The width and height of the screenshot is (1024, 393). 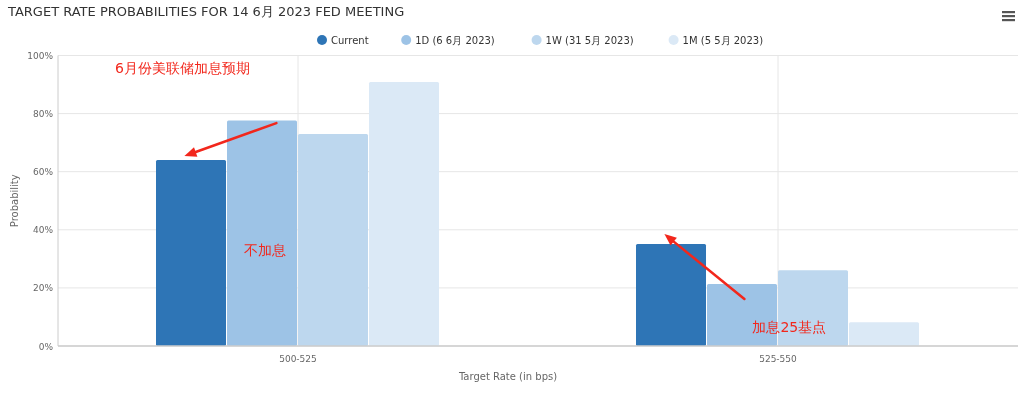 I want to click on y-tick-label: 100%, so click(x=40, y=56).